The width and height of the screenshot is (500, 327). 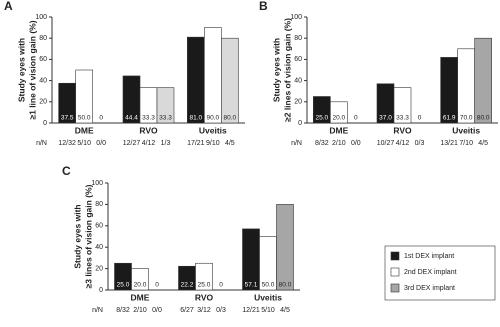 I want to click on y-axis-label: ≥2 lines of vision gain (%), so click(x=287, y=70).